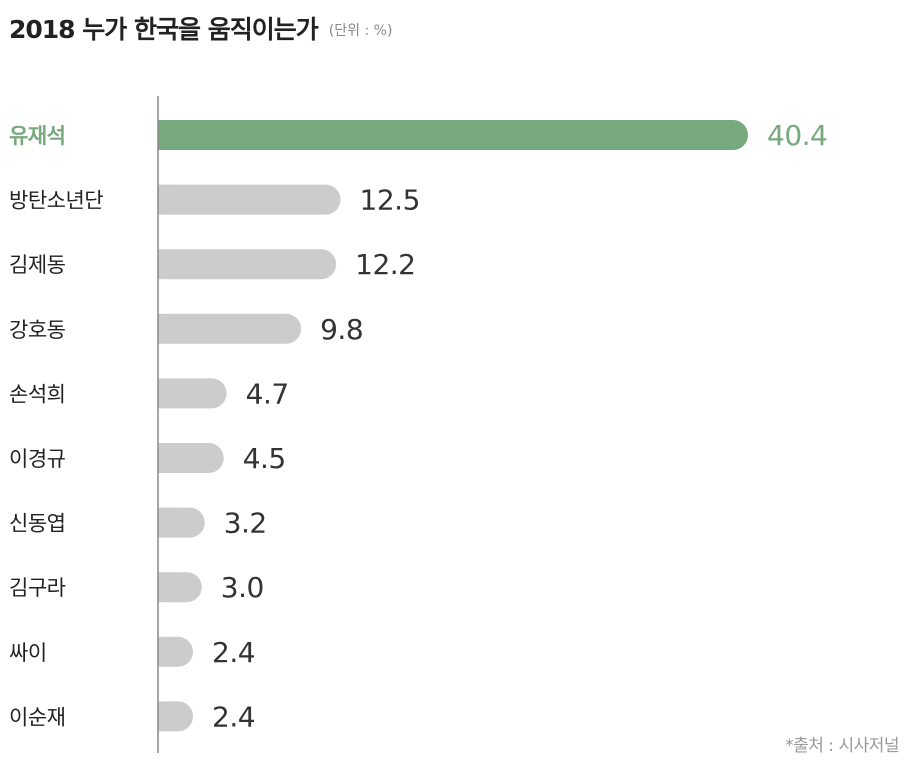 This screenshot has width=911, height=766. Describe the element at coordinates (797, 135) in the screenshot. I see `value-label: 40.4` at that location.